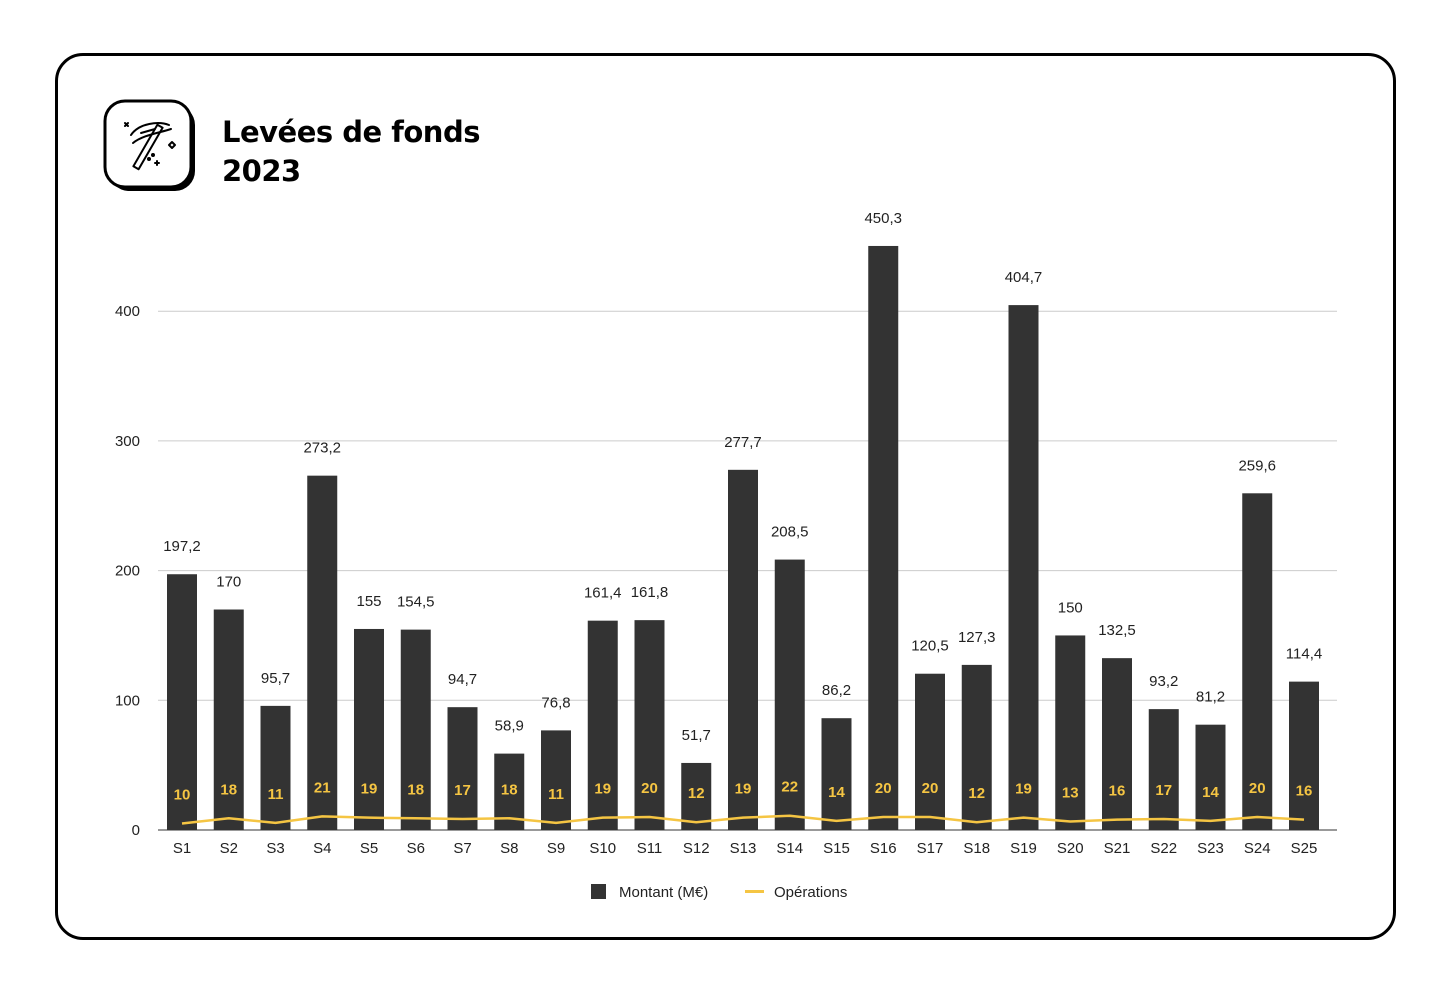  What do you see at coordinates (883, 537) in the screenshot?
I see `bar-s16` at bounding box center [883, 537].